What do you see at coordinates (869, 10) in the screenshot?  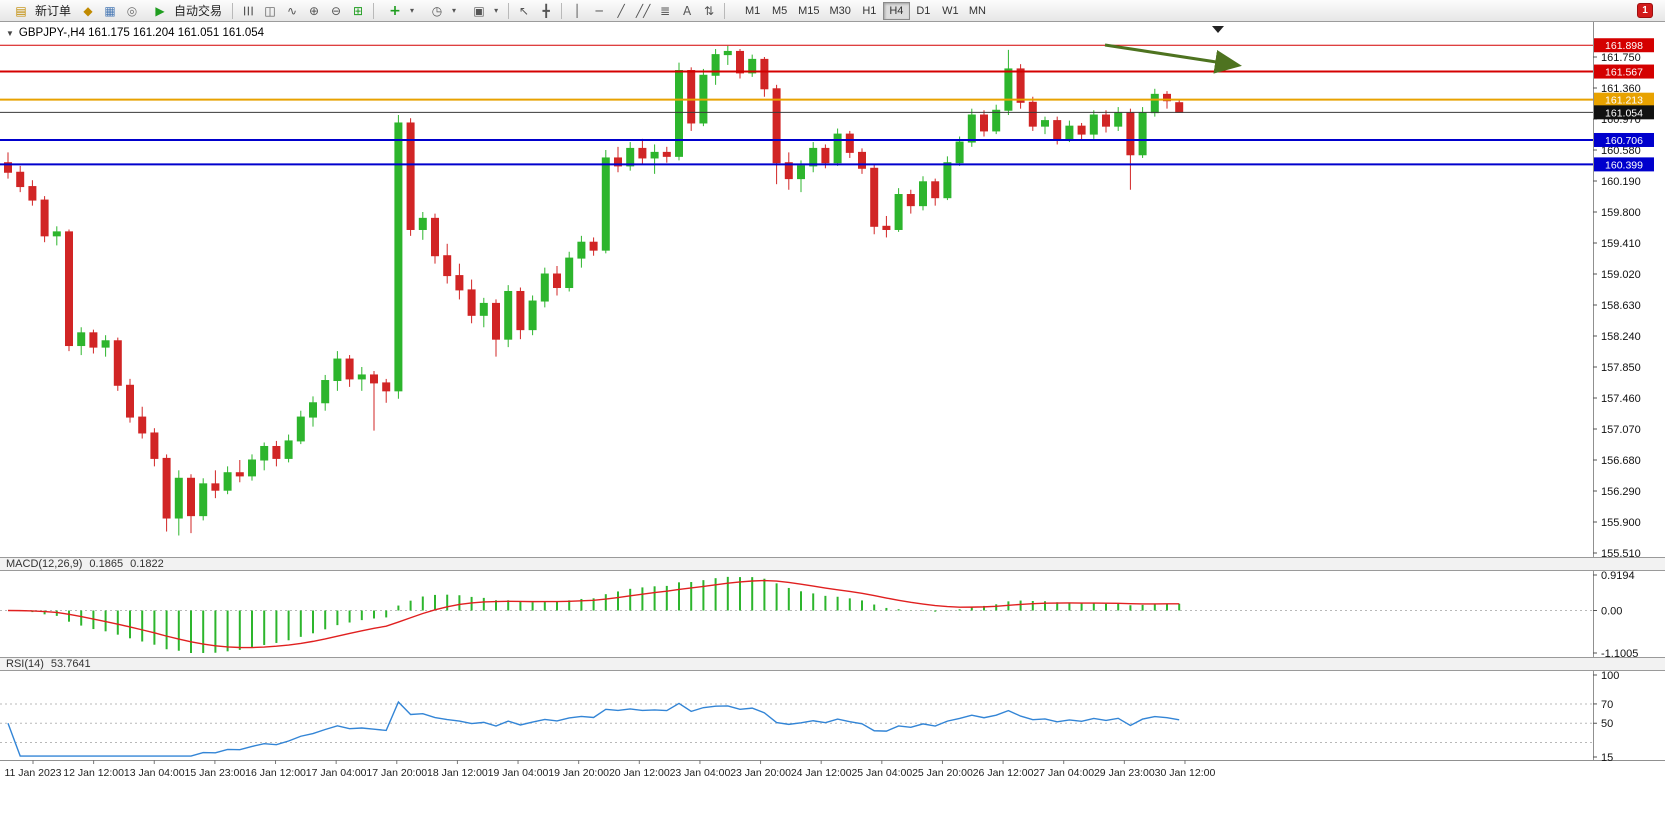 I see `timeframe-h1: H1` at bounding box center [869, 10].